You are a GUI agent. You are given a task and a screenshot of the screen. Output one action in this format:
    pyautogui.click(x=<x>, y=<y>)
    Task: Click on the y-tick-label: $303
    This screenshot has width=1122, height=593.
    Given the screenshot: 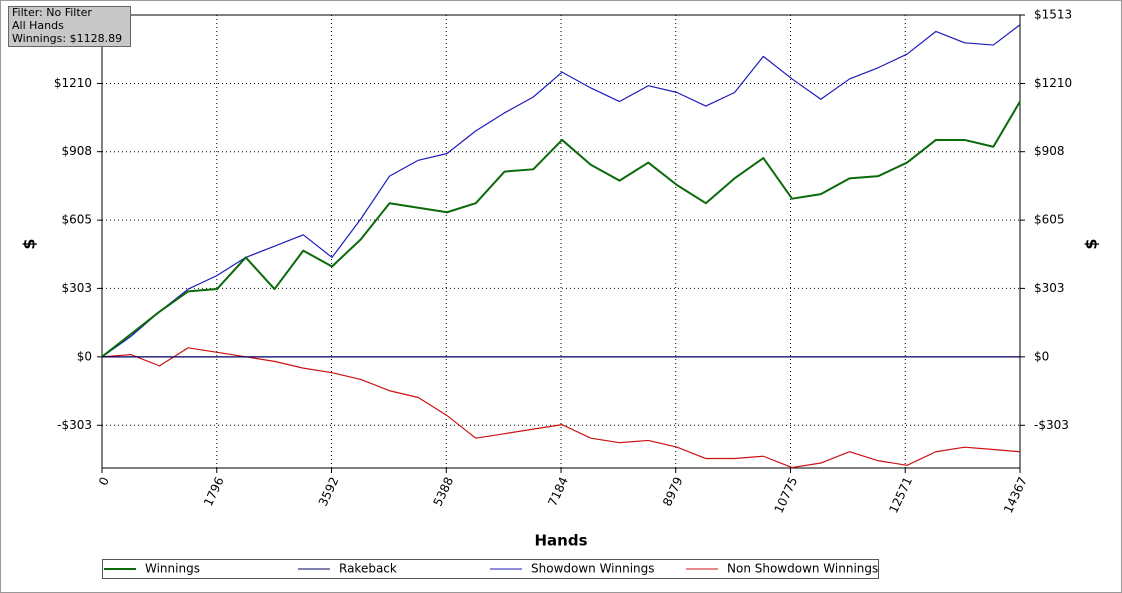 What is the action you would take?
    pyautogui.click(x=76, y=288)
    